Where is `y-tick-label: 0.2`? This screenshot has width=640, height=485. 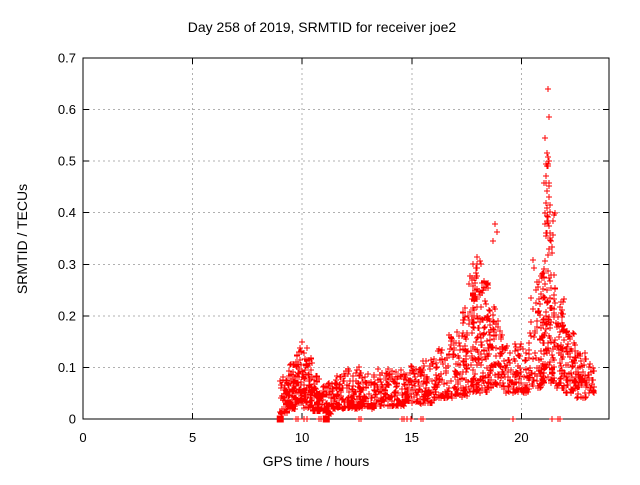 y-tick-label: 0.2 is located at coordinates (67, 315).